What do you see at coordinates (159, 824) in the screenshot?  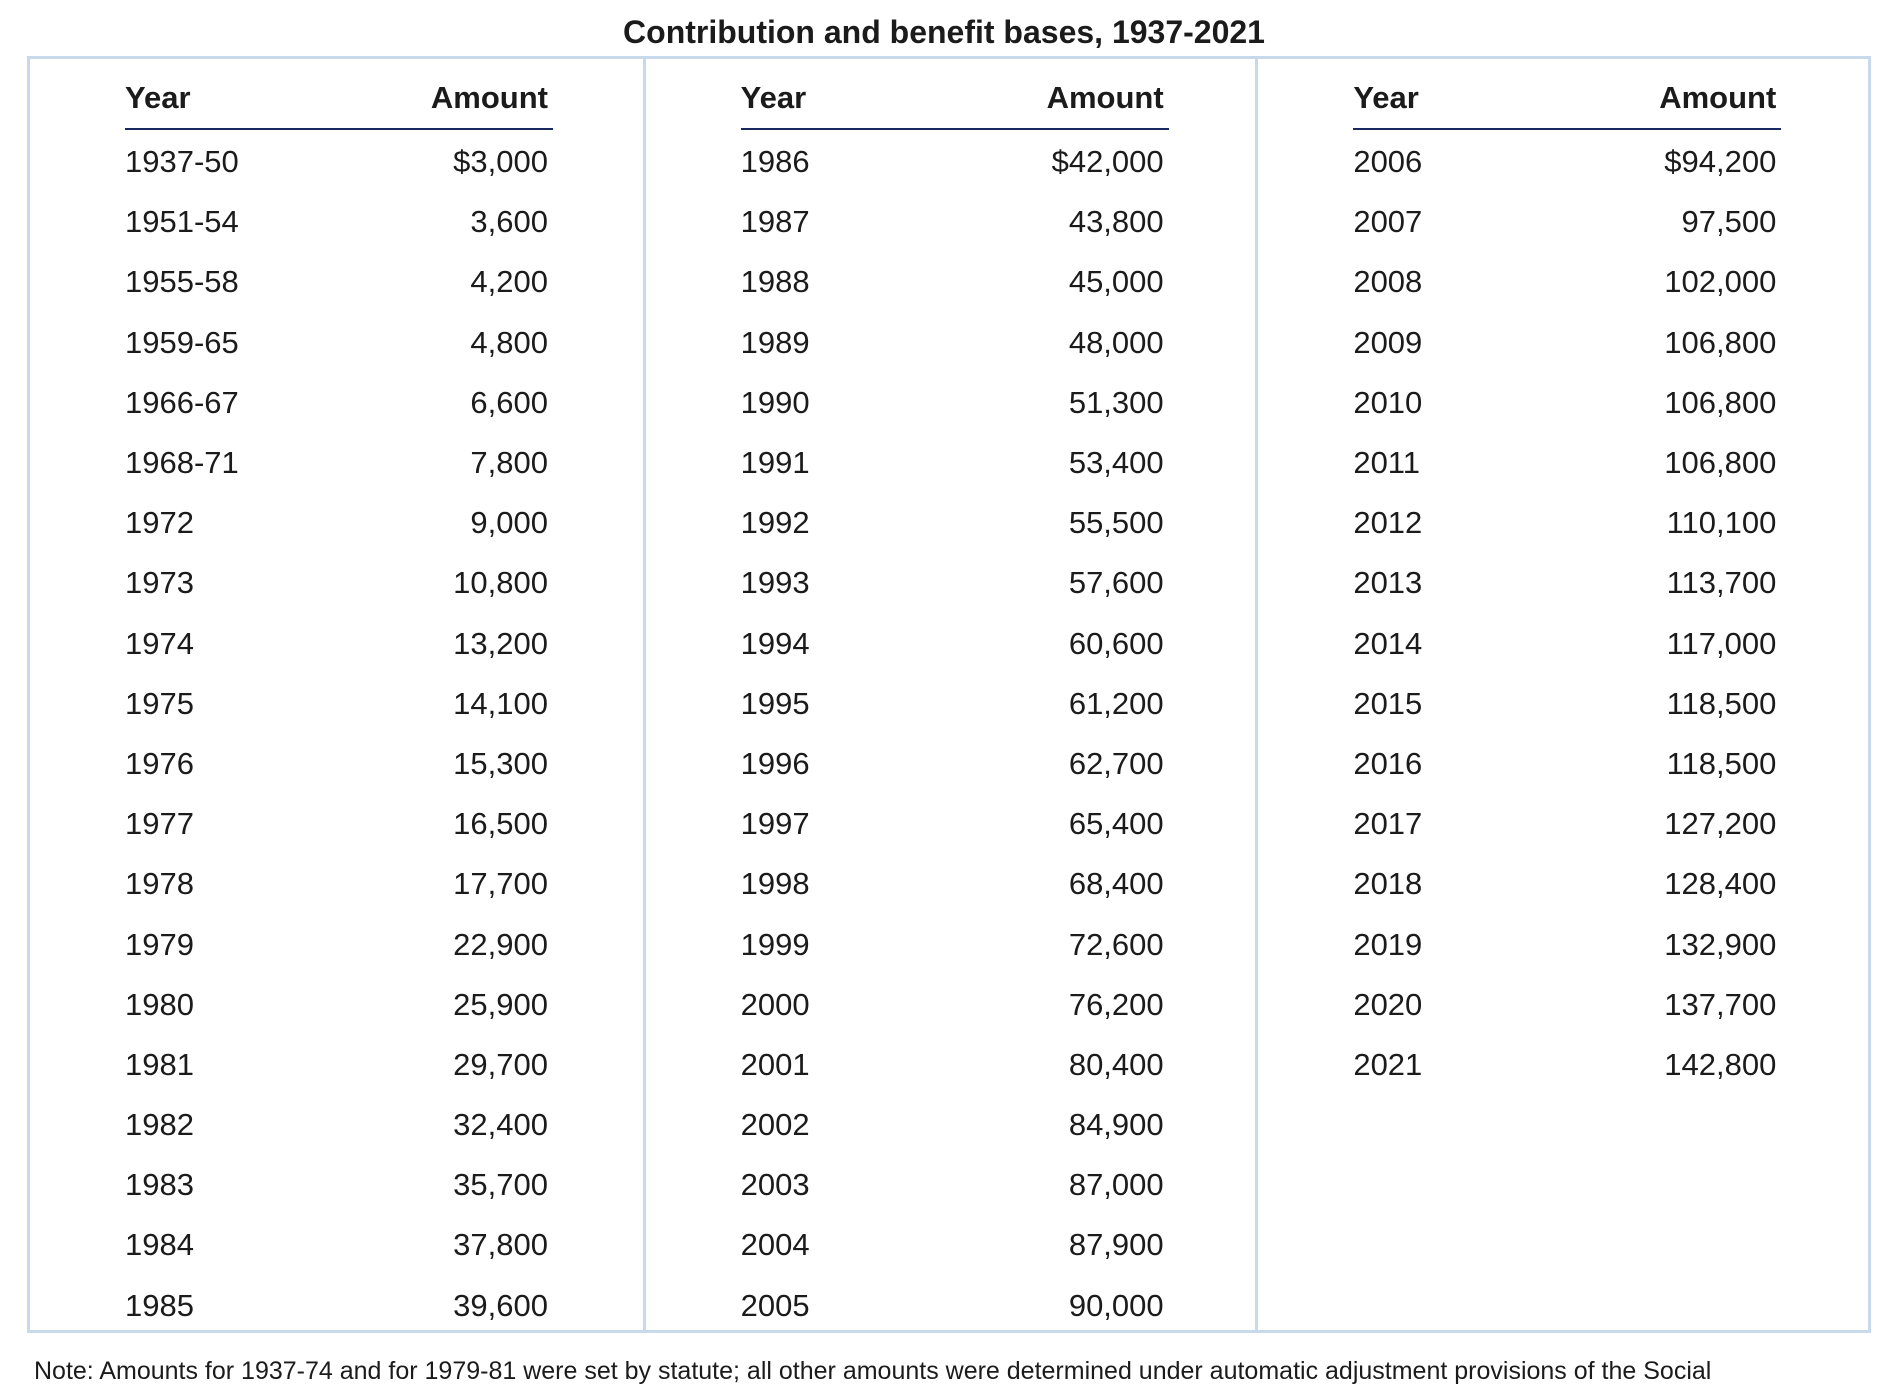 I see `year-cell: 1977` at bounding box center [159, 824].